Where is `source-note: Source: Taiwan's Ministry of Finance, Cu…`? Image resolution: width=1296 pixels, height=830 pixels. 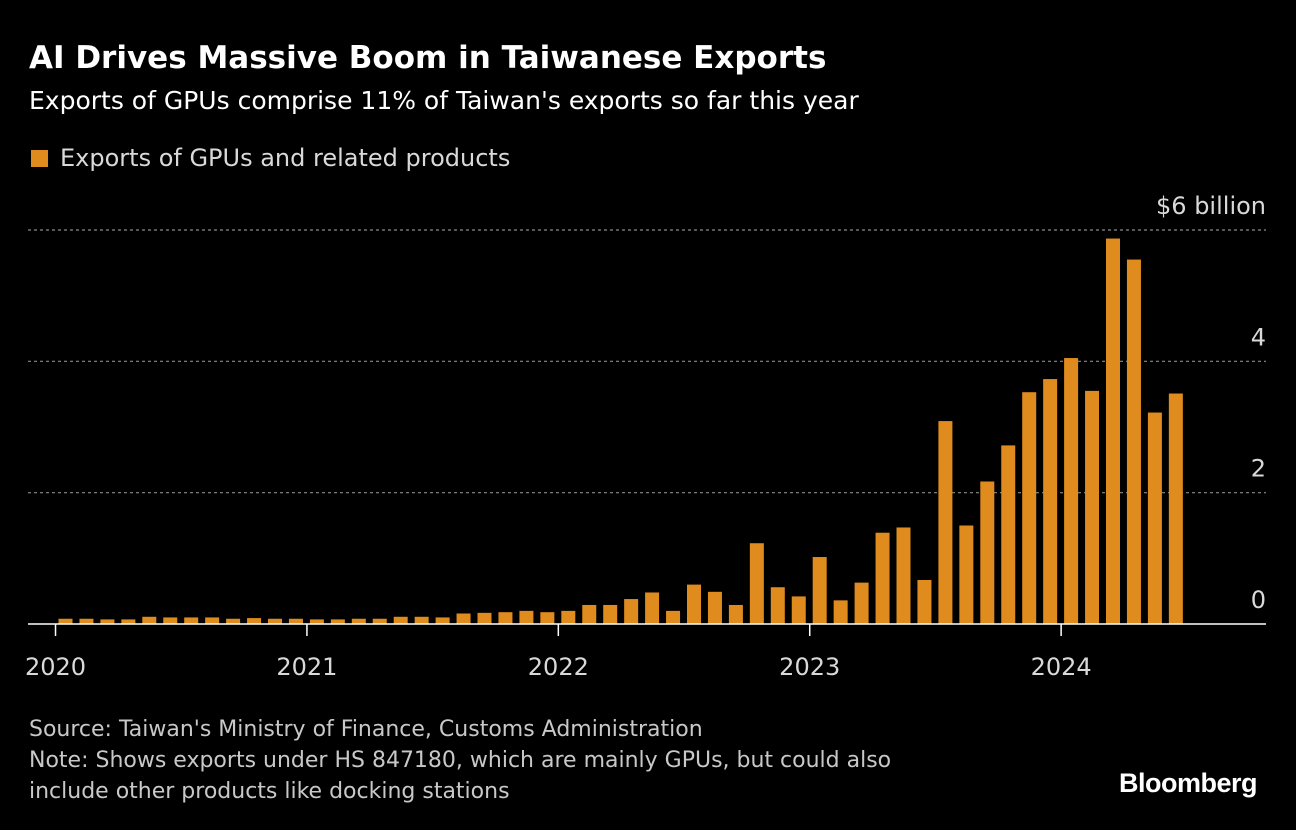
source-note: Source: Taiwan's Ministry of Finance, Cu… is located at coordinates (366, 729).